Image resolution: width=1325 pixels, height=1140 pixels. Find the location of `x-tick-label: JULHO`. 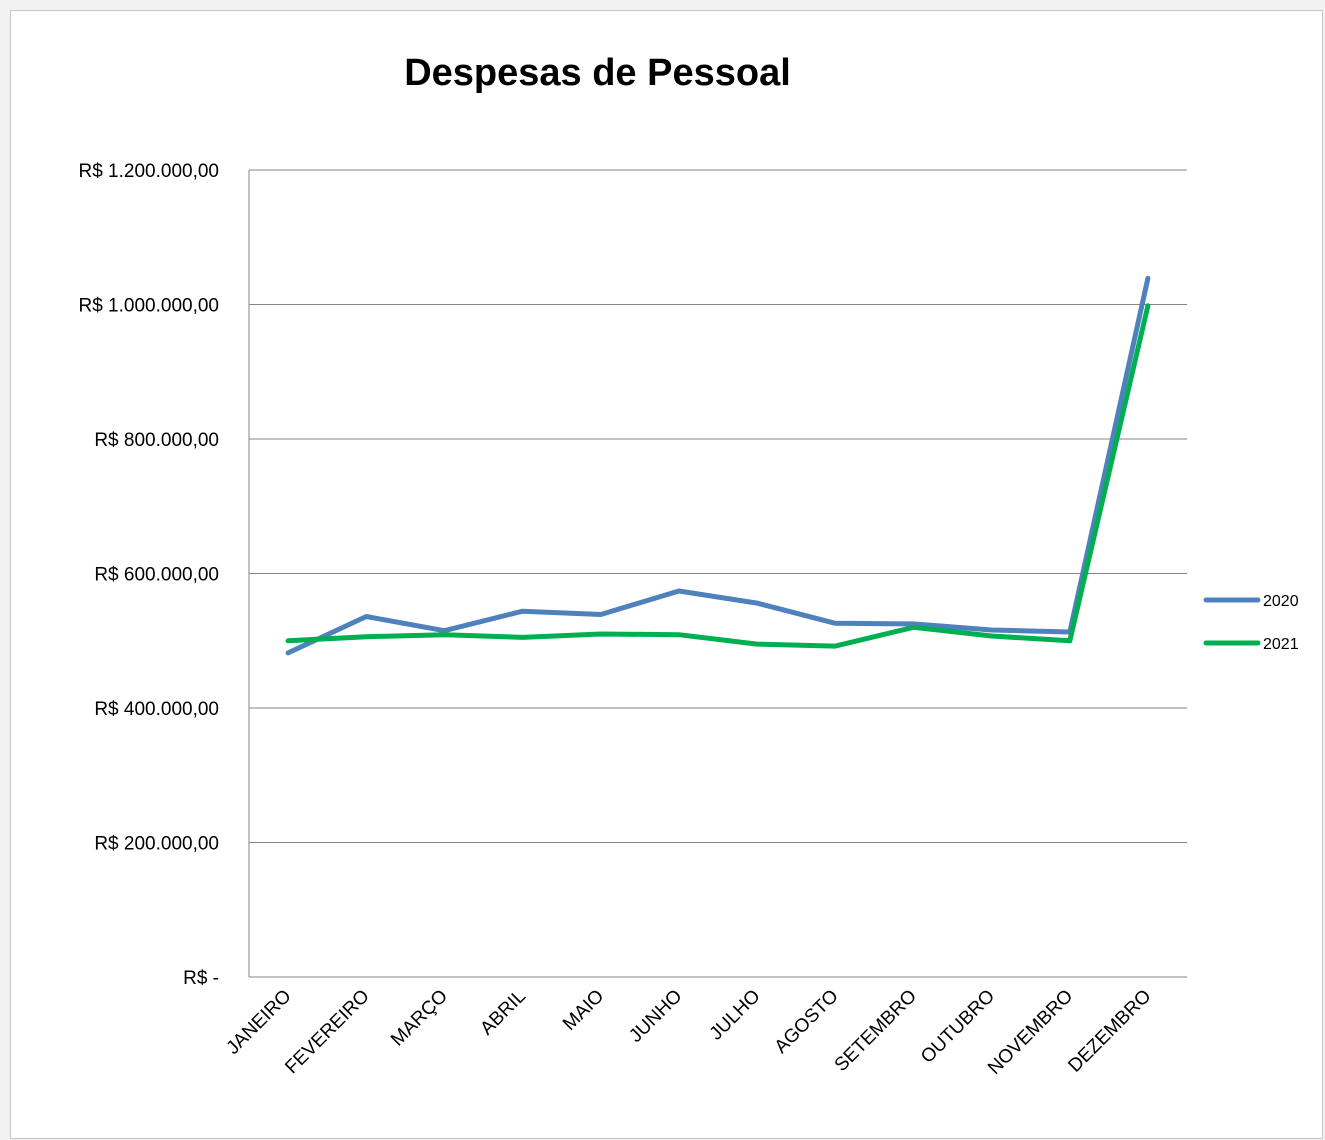

x-tick-label: JULHO is located at coordinates (735, 1015).